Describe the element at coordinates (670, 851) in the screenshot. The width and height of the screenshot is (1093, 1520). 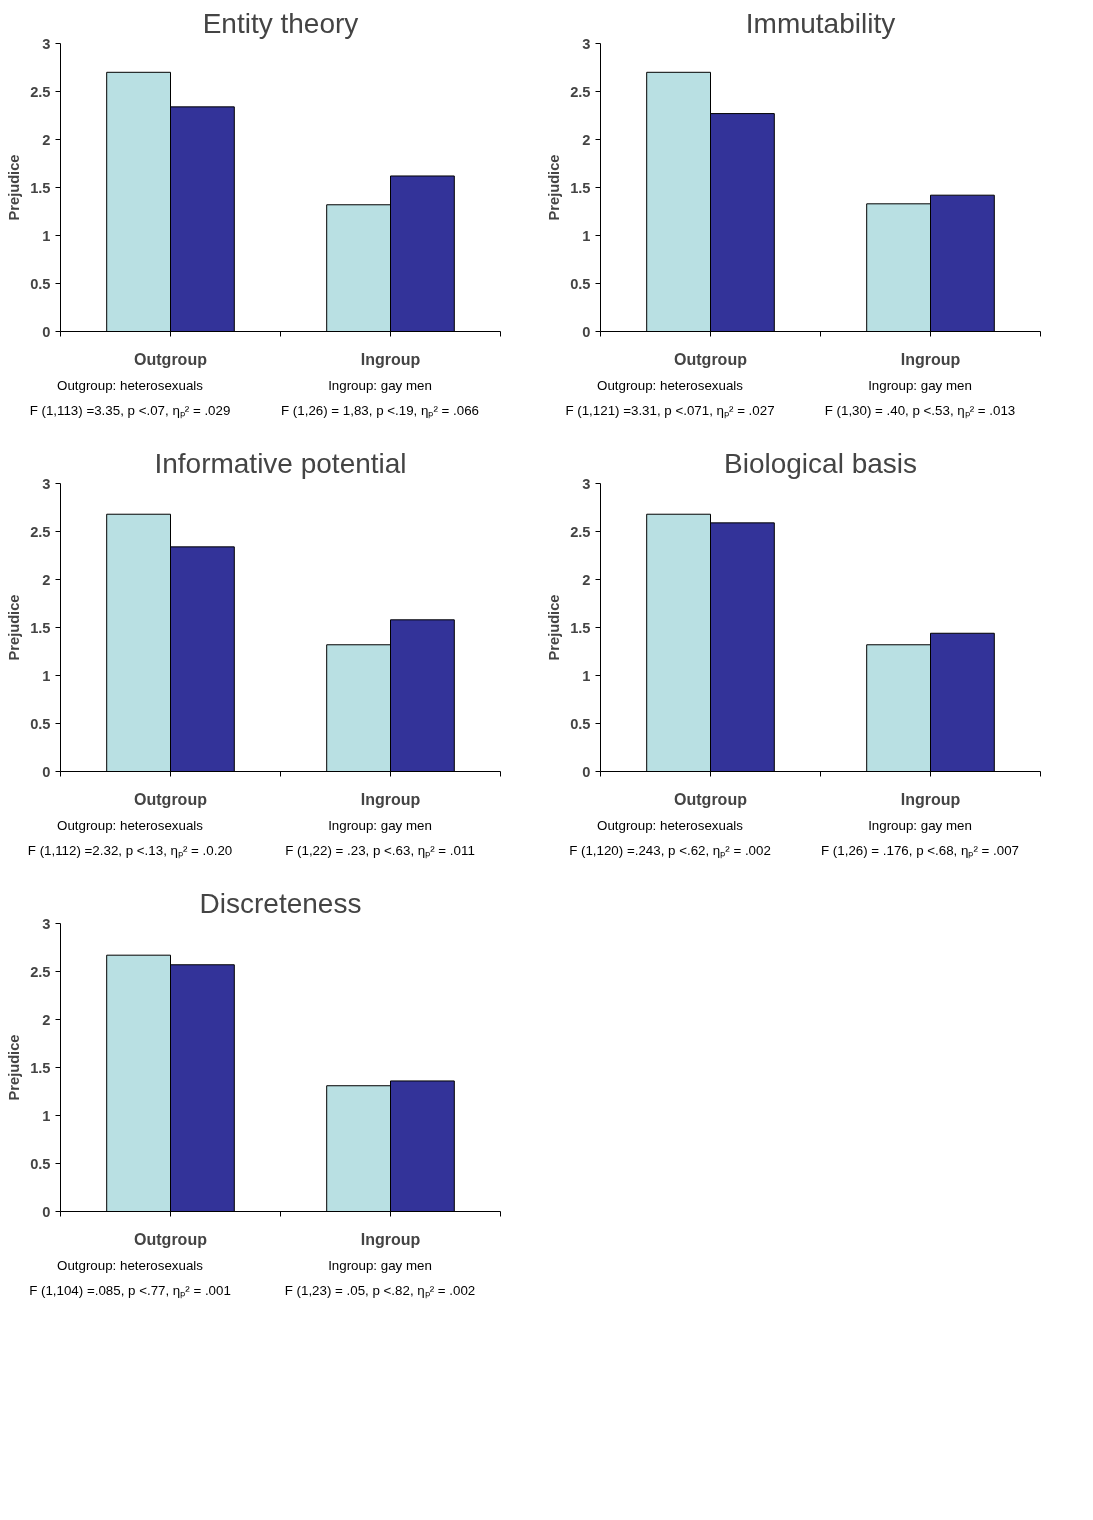
I see `text: F (1,120) =.243, p <.62, ηₚ² = .002` at that location.